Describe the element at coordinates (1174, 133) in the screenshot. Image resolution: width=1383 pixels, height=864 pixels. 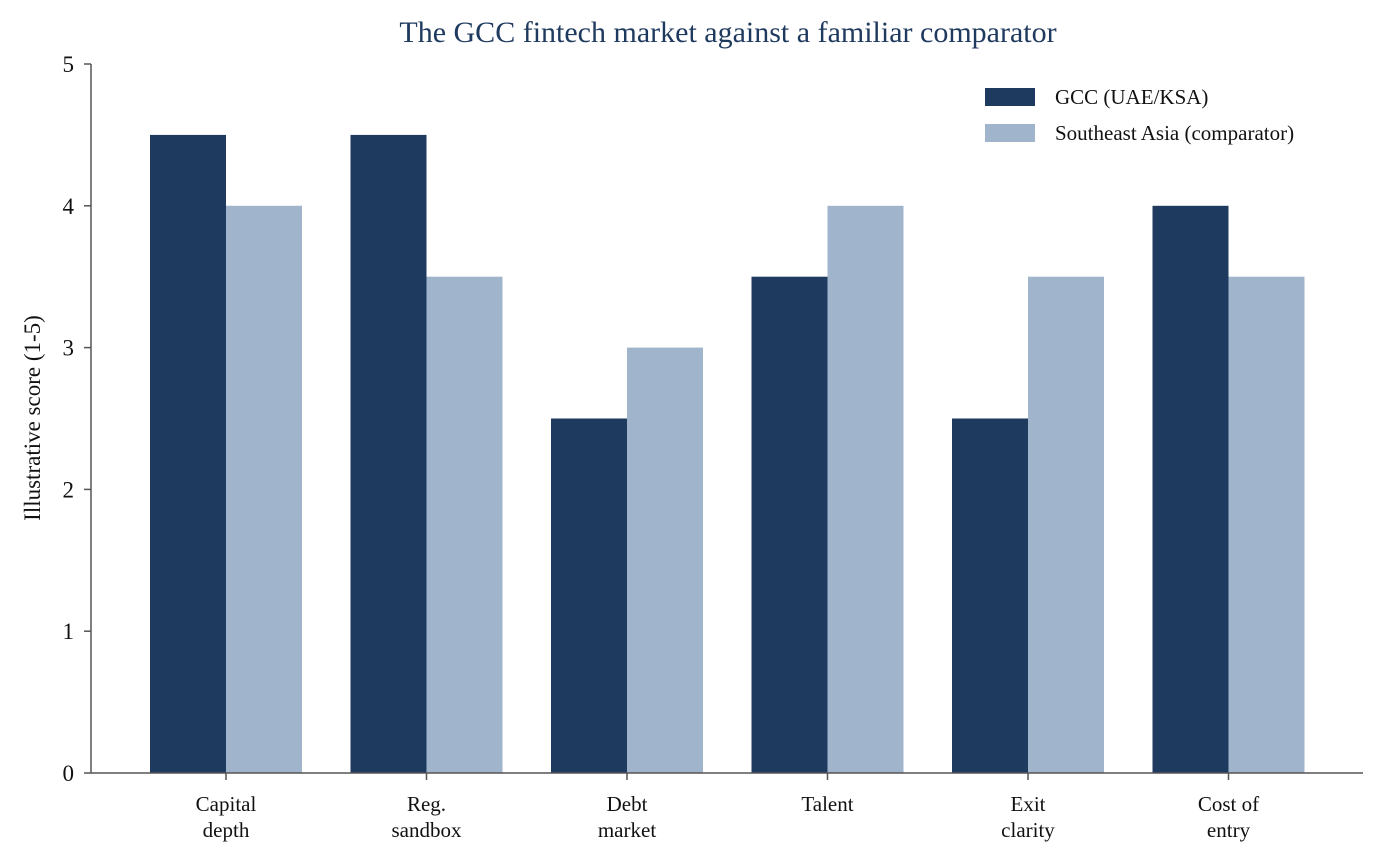
I see `legend-label-1: Southeast Asia (comparator)` at that location.